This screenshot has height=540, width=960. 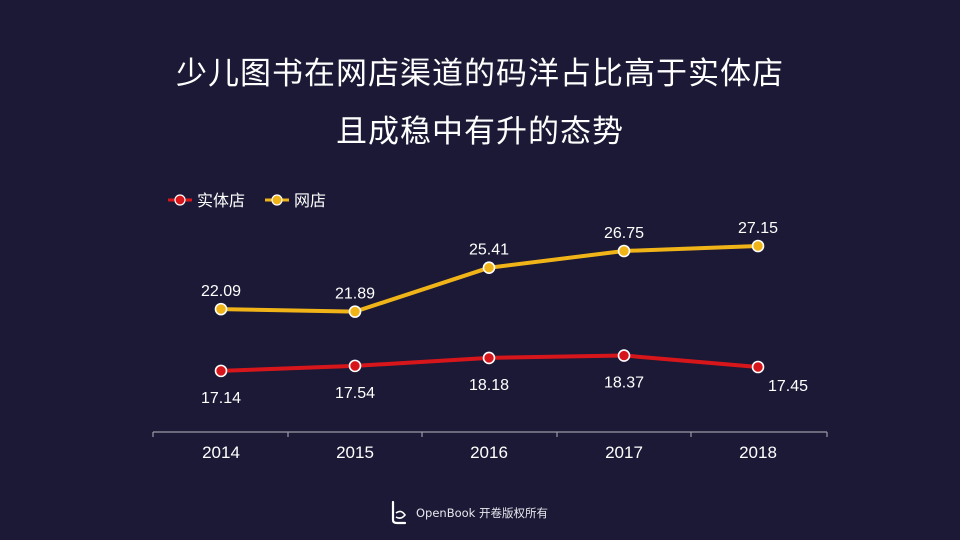 What do you see at coordinates (221, 200) in the screenshot?
I see `legend-label-store: 实体店` at bounding box center [221, 200].